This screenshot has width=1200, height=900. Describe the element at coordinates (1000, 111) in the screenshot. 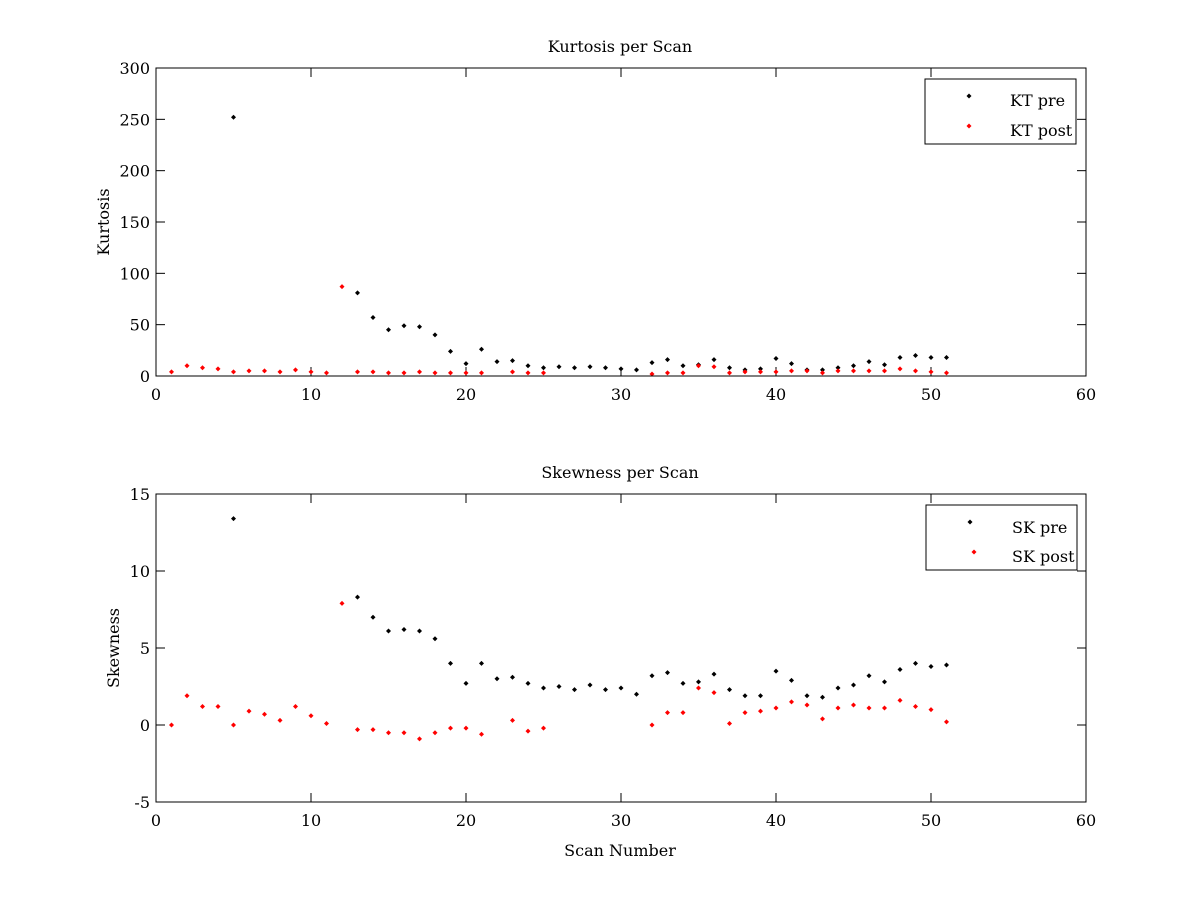

I see `kurtosis-legend: KT pre KT post` at that location.